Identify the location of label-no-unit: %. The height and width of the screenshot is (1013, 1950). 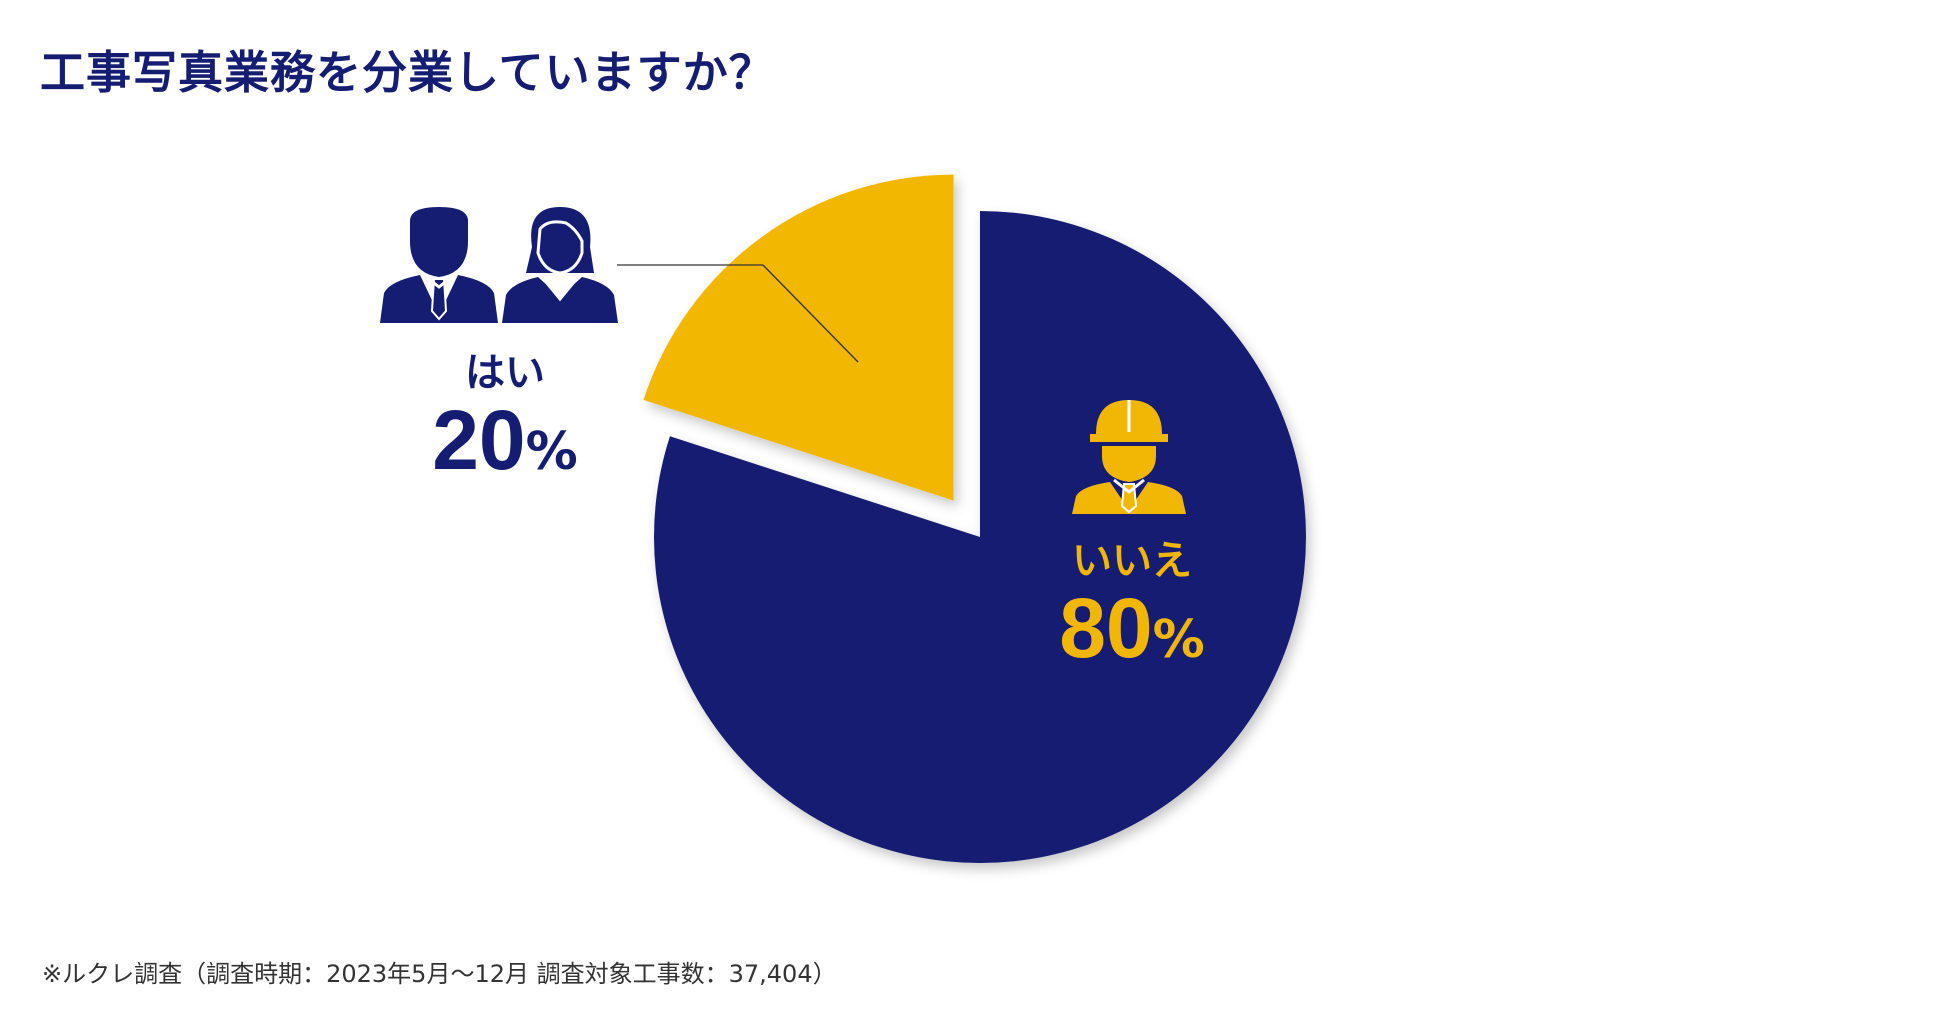
(1178, 640).